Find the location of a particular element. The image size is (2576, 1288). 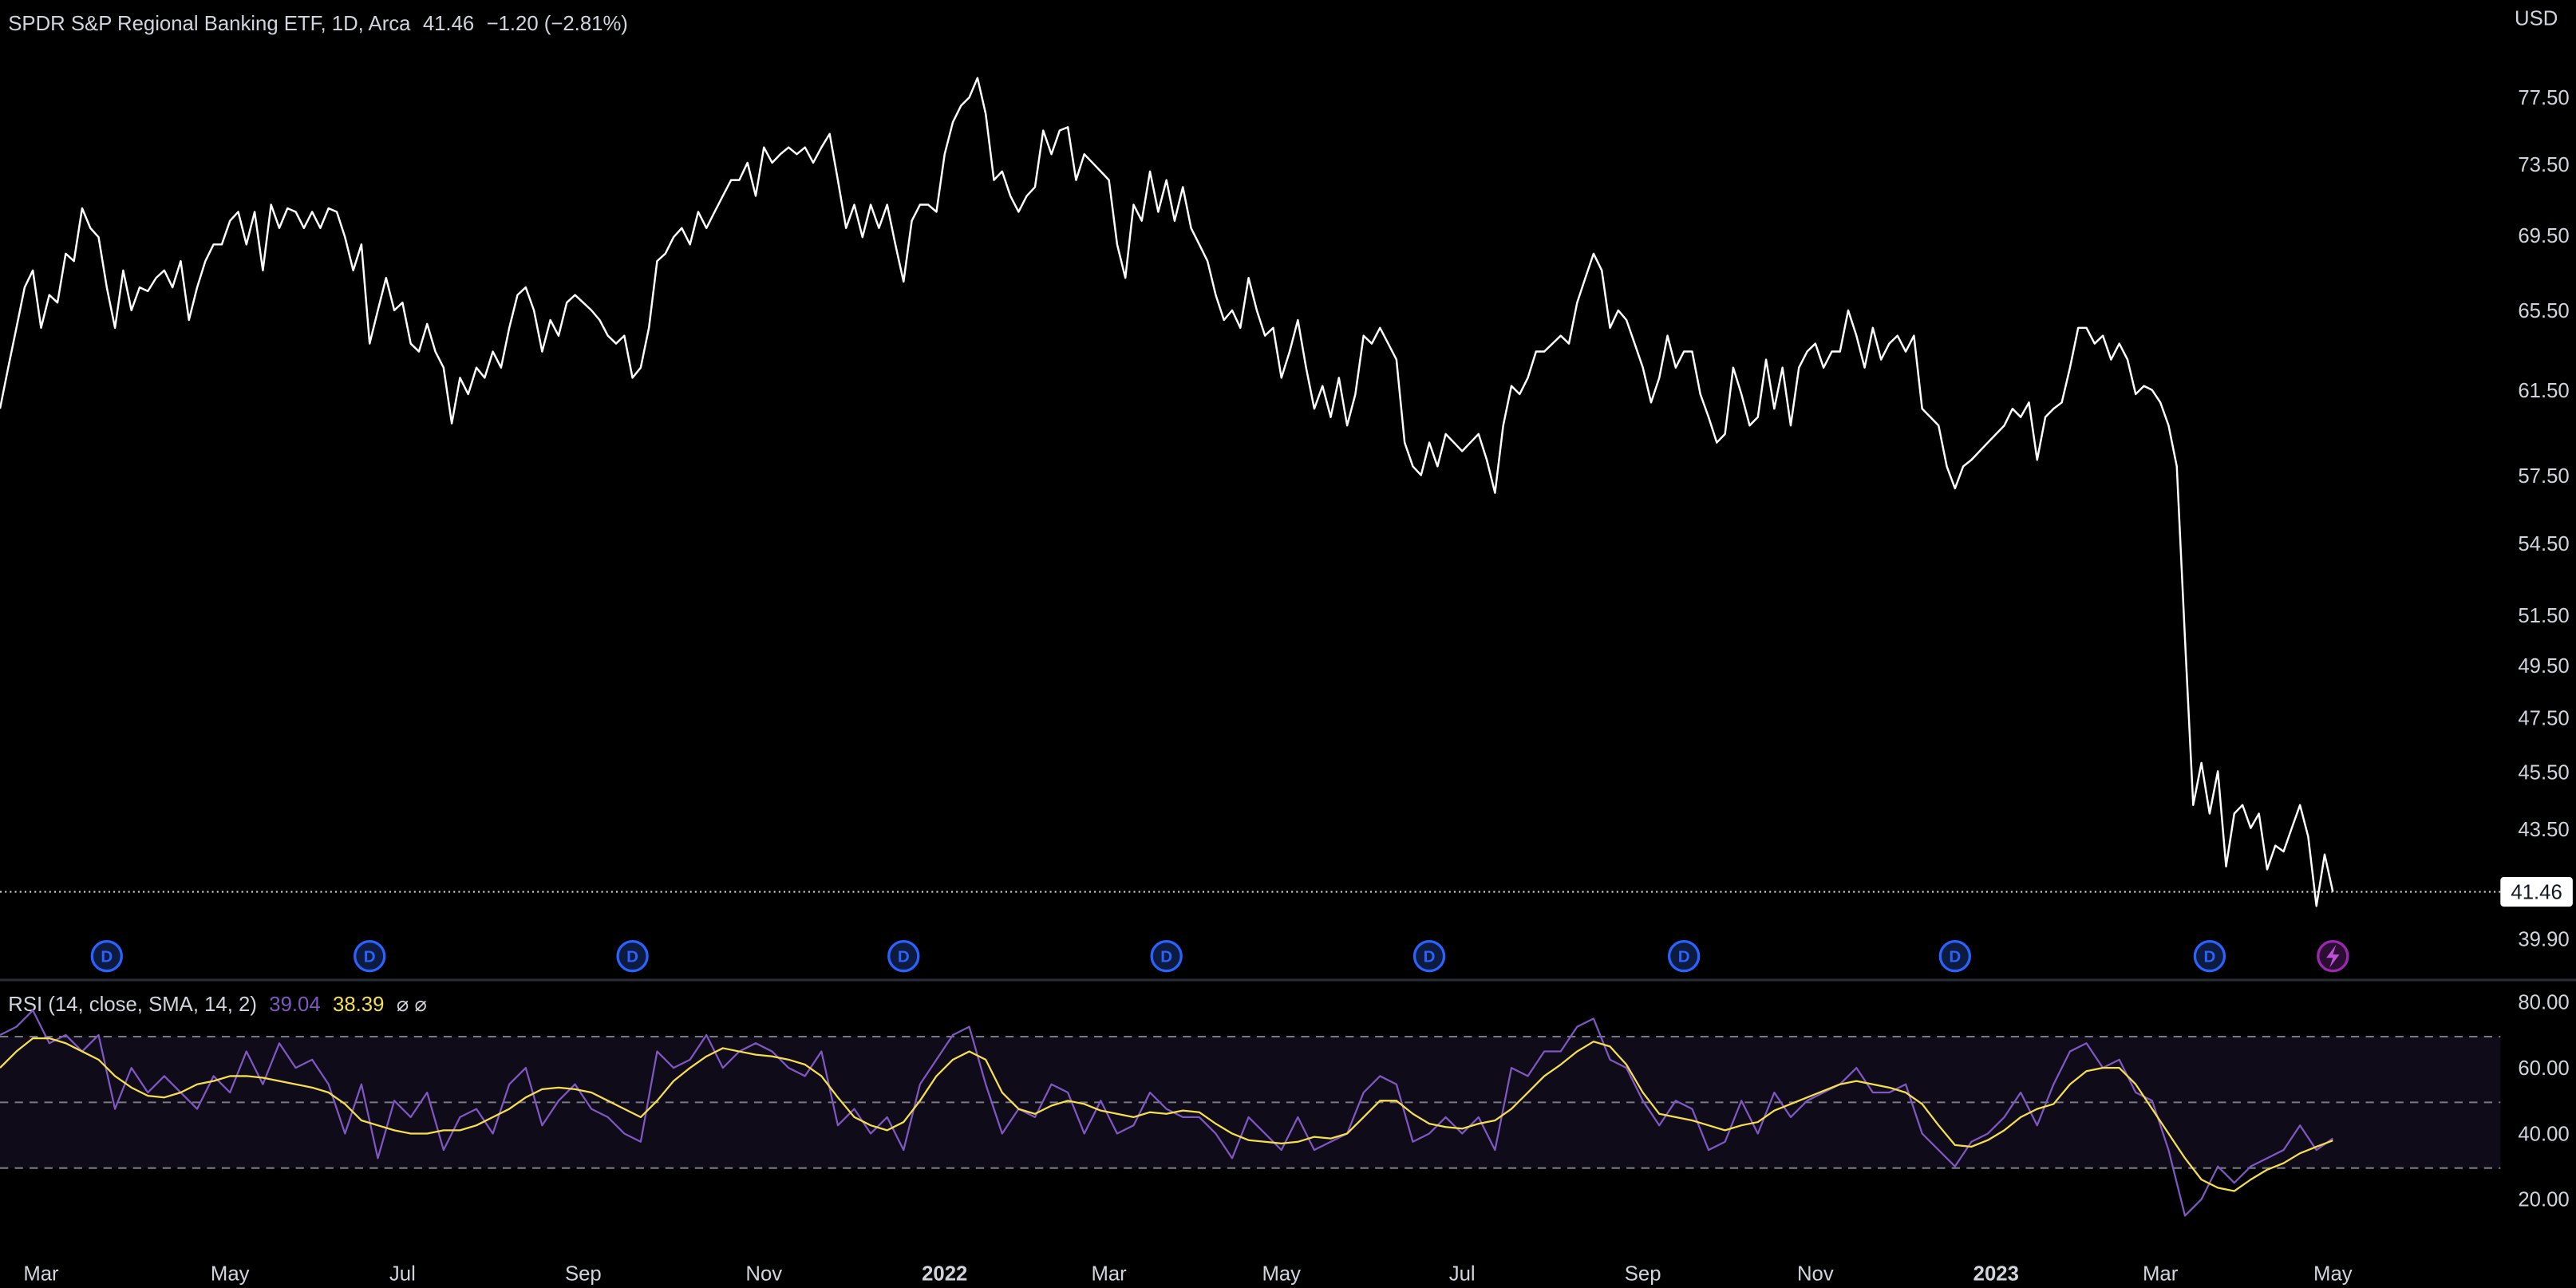

alert-bolt is located at coordinates (2333, 956).